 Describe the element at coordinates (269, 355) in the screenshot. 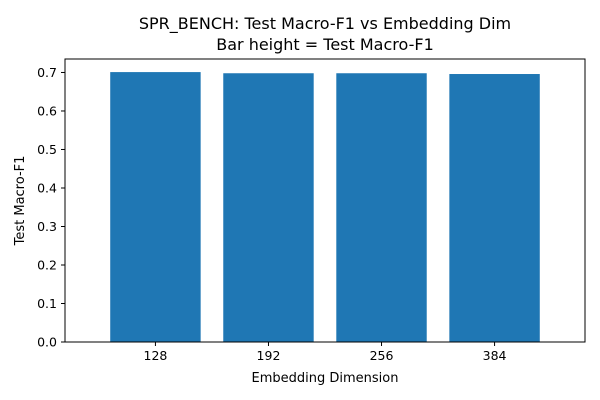

I see `x-tick-label: 192` at that location.